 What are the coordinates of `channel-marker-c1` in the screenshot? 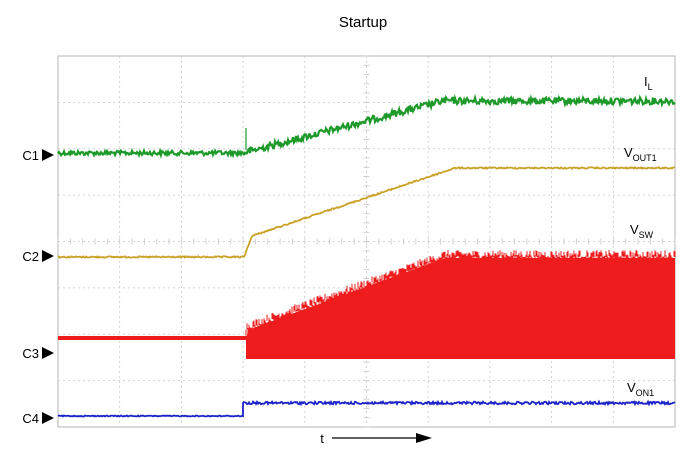 It's located at (48, 155).